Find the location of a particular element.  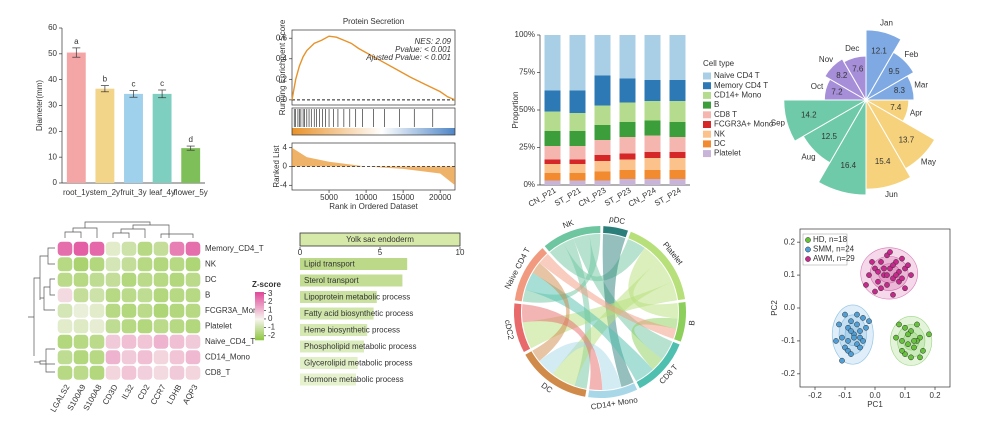

x-tick-label: 10 is located at coordinates (460, 252).